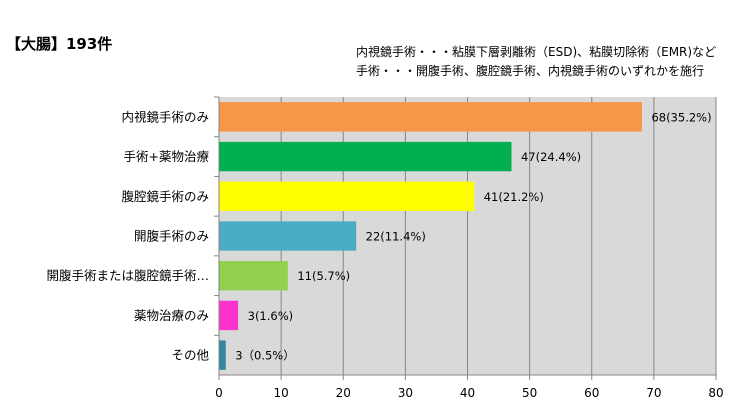 Image resolution: width=745 pixels, height=411 pixels. Describe the element at coordinates (280, 393) in the screenshot. I see `x-tick-label: 10` at that location.